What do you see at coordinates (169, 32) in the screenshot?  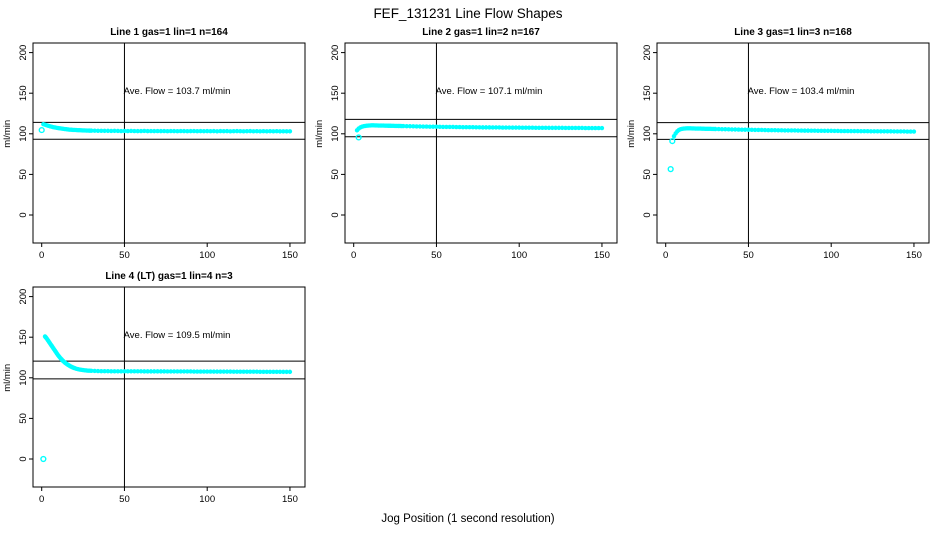 I see `panel-title-line-1: Line 1 gas=1 lin=1 n=164` at bounding box center [169, 32].